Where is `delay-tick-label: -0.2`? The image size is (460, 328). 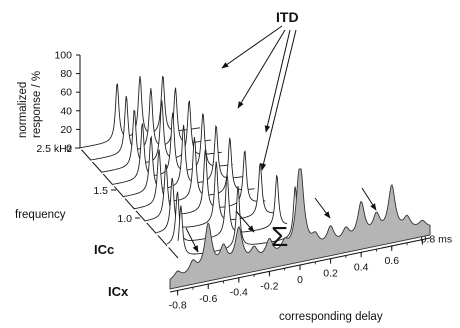 delay-tick-label: -0.2 is located at coordinates (269, 286).